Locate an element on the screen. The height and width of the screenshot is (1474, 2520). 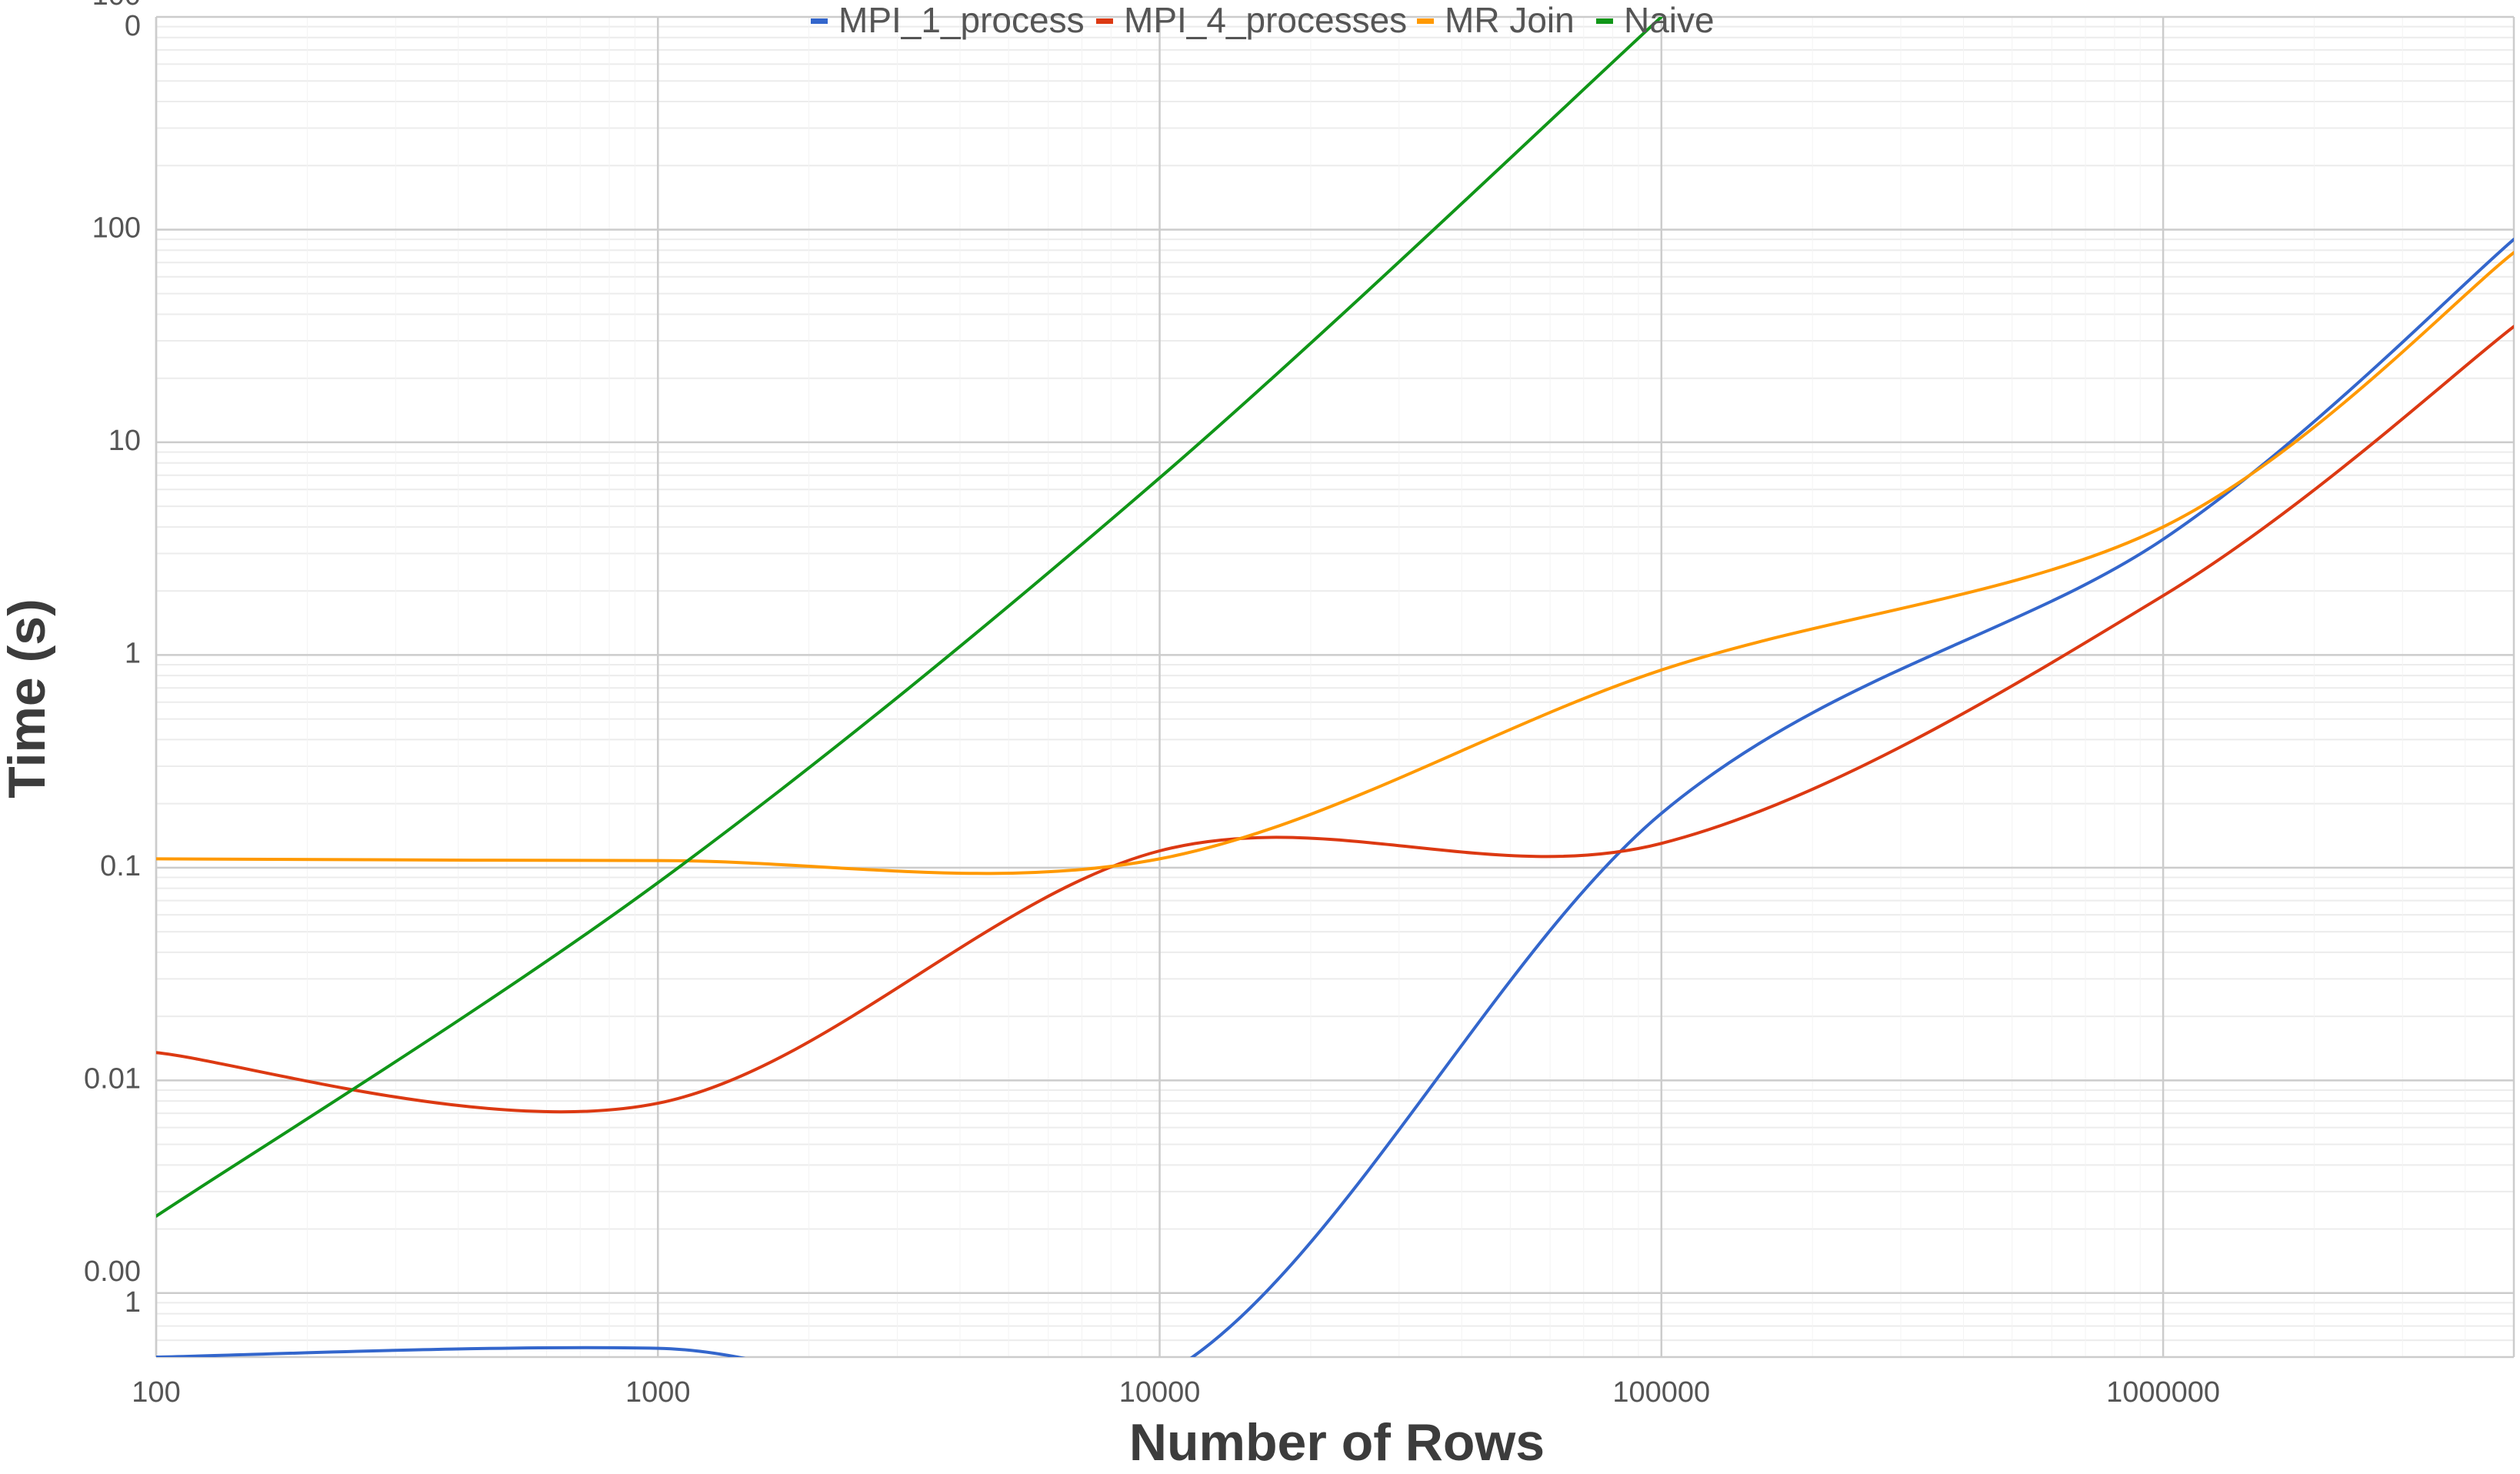
x-axis-tick-labels: 100 1000 10000 100000 1000000 is located at coordinates (1176, 1392).